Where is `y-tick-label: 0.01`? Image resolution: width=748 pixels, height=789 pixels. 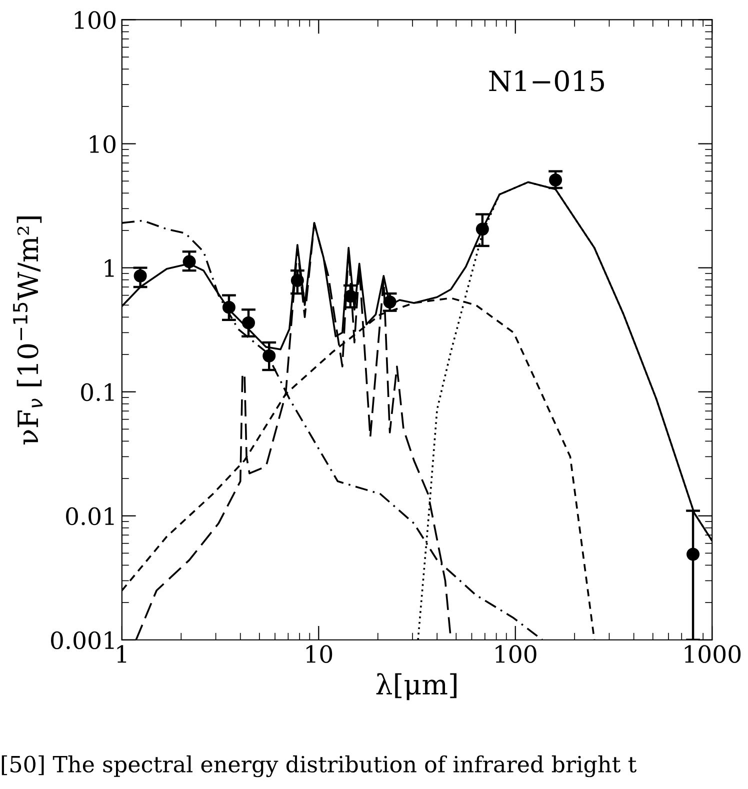
y-tick-label: 0.01 is located at coordinates (90, 516).